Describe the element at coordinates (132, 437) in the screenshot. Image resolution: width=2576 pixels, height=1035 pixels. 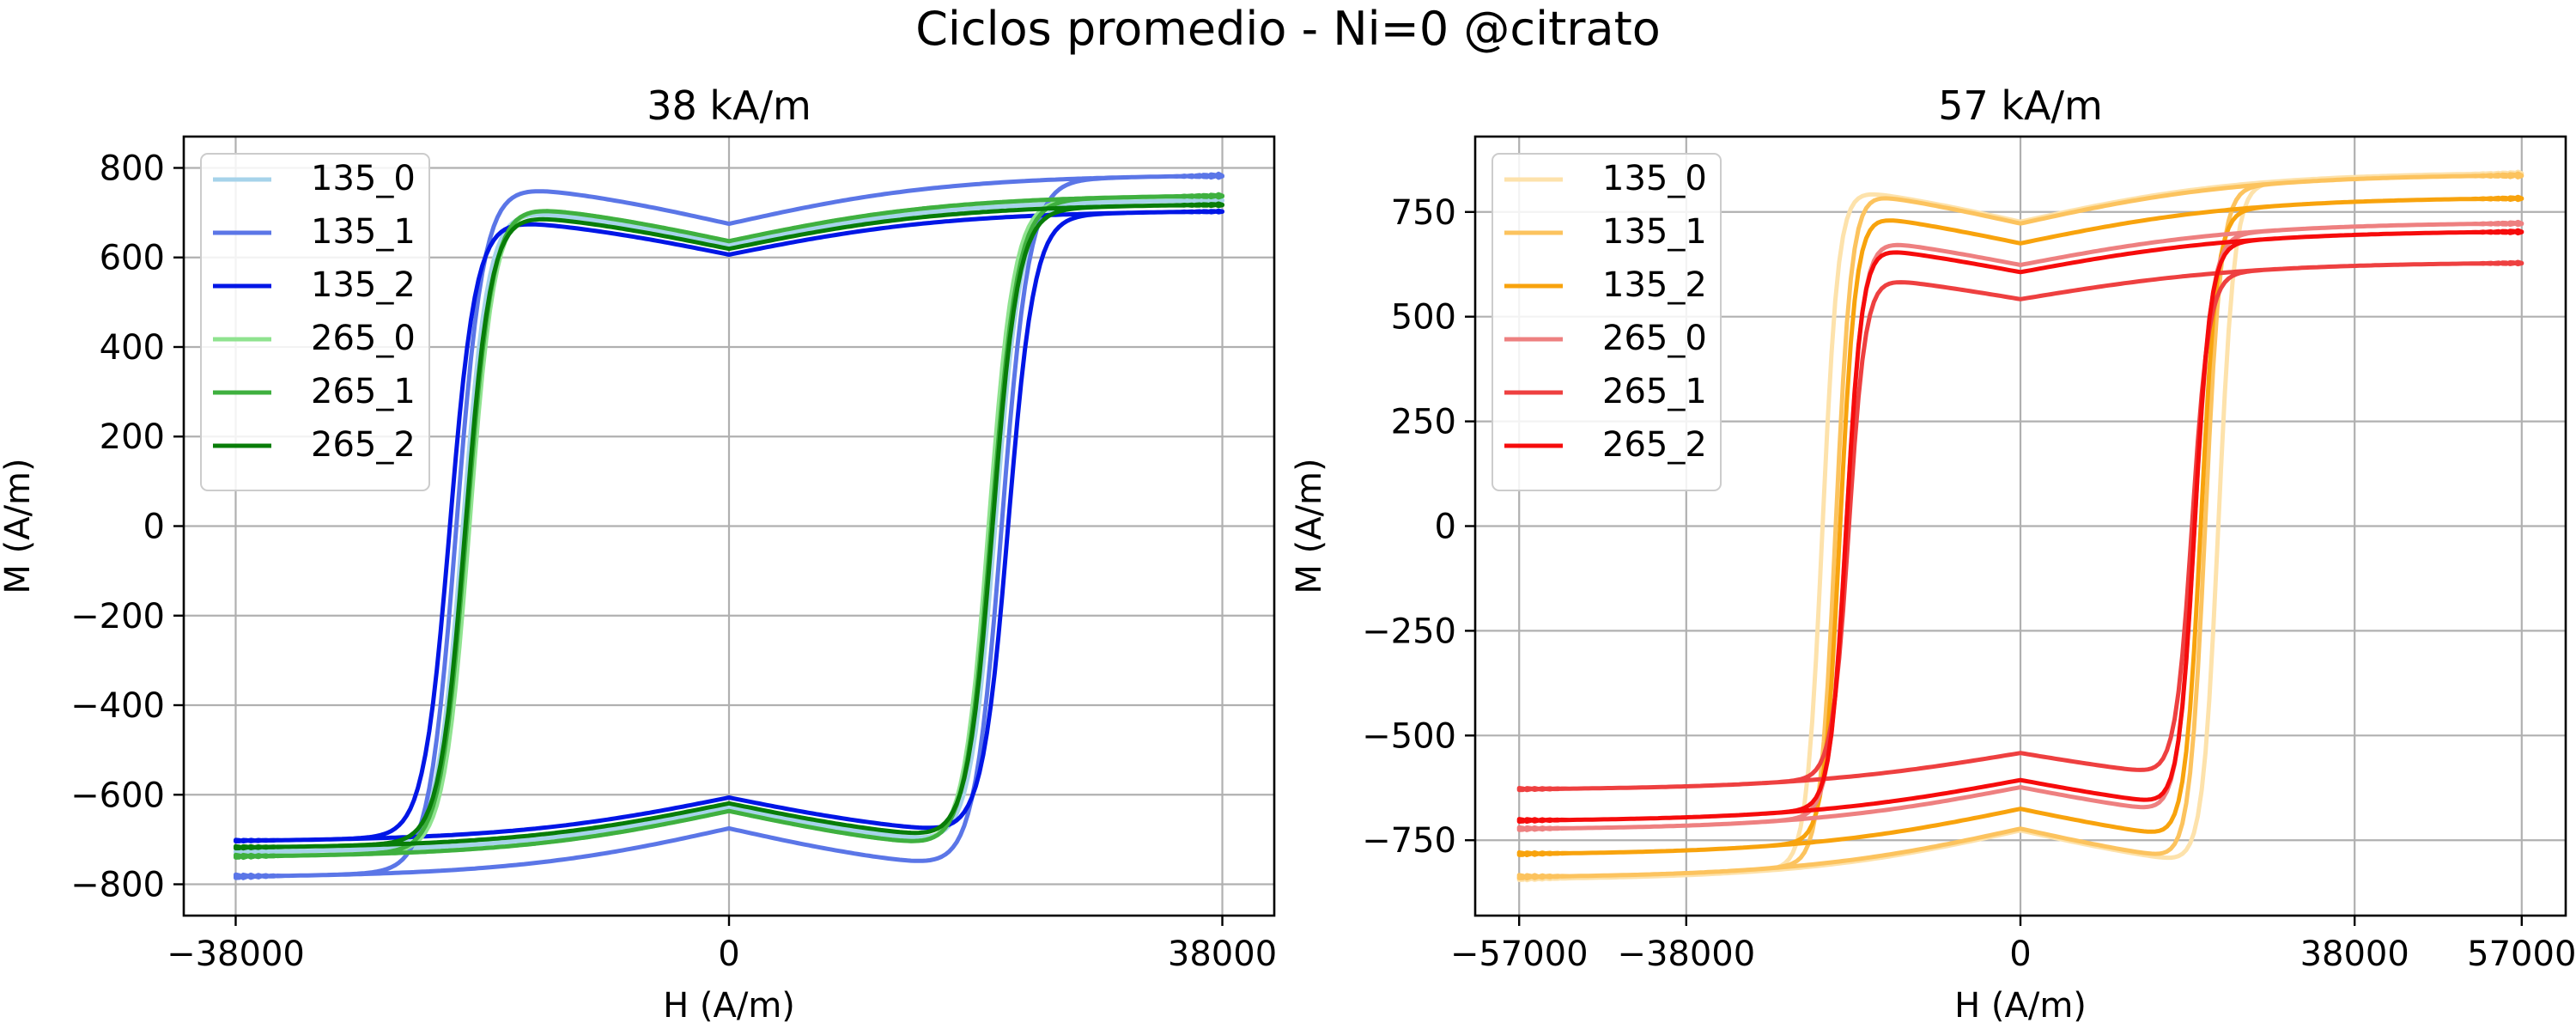
I see `y-tick-label: 200` at that location.